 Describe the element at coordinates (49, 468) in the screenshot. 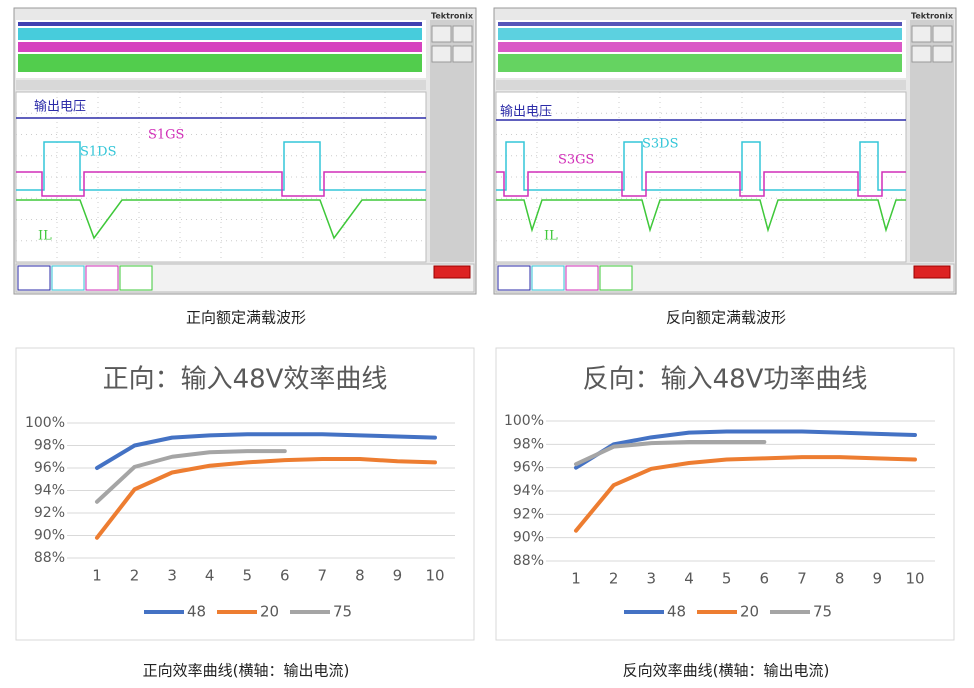

I see `y-tick-label: 96%` at that location.